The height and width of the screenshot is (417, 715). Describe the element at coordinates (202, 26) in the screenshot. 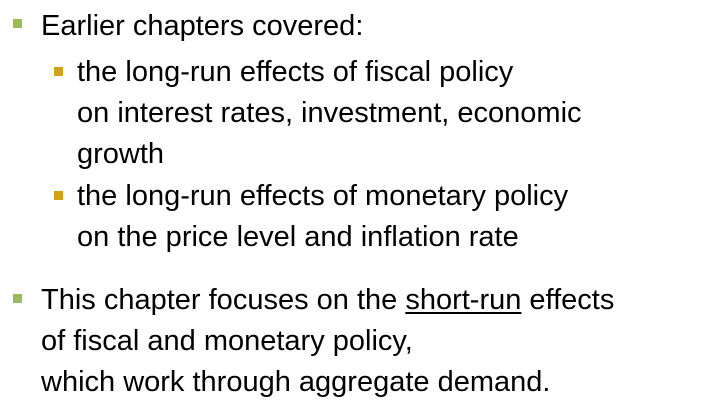

I see `bullet-text: Earlier chapters covered:` at that location.